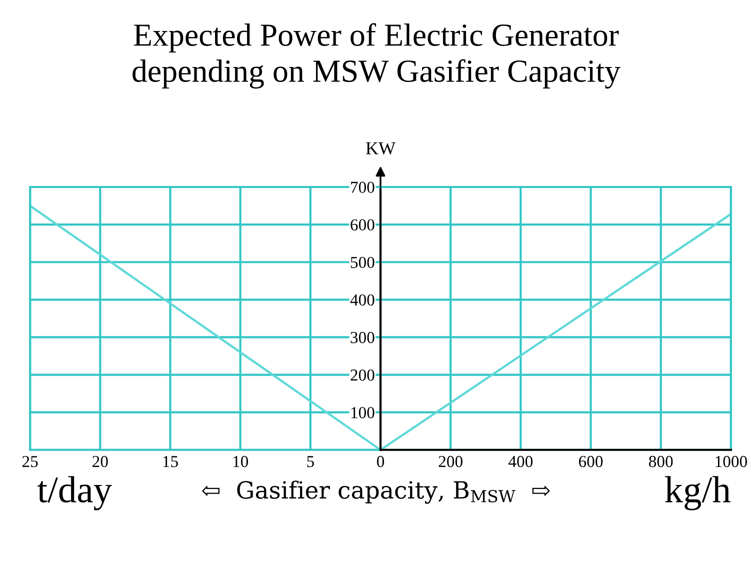 The height and width of the screenshot is (579, 752). I want to click on x-tick-label: 5, so click(310, 462).